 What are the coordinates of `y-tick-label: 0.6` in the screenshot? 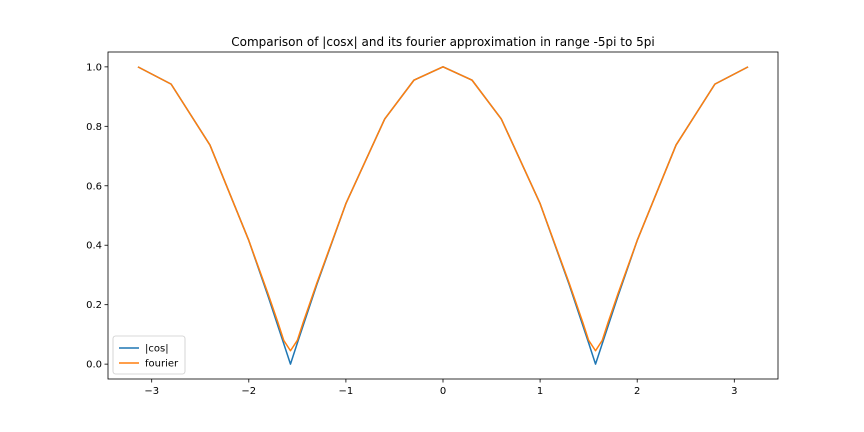 It's located at (94, 186).